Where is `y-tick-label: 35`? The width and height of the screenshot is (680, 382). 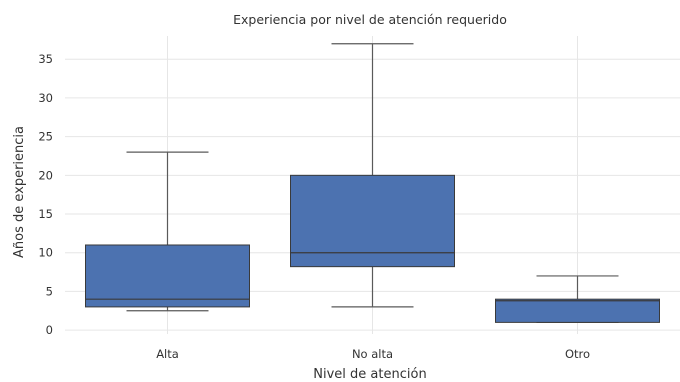 y-tick-label: 35 is located at coordinates (45, 59).